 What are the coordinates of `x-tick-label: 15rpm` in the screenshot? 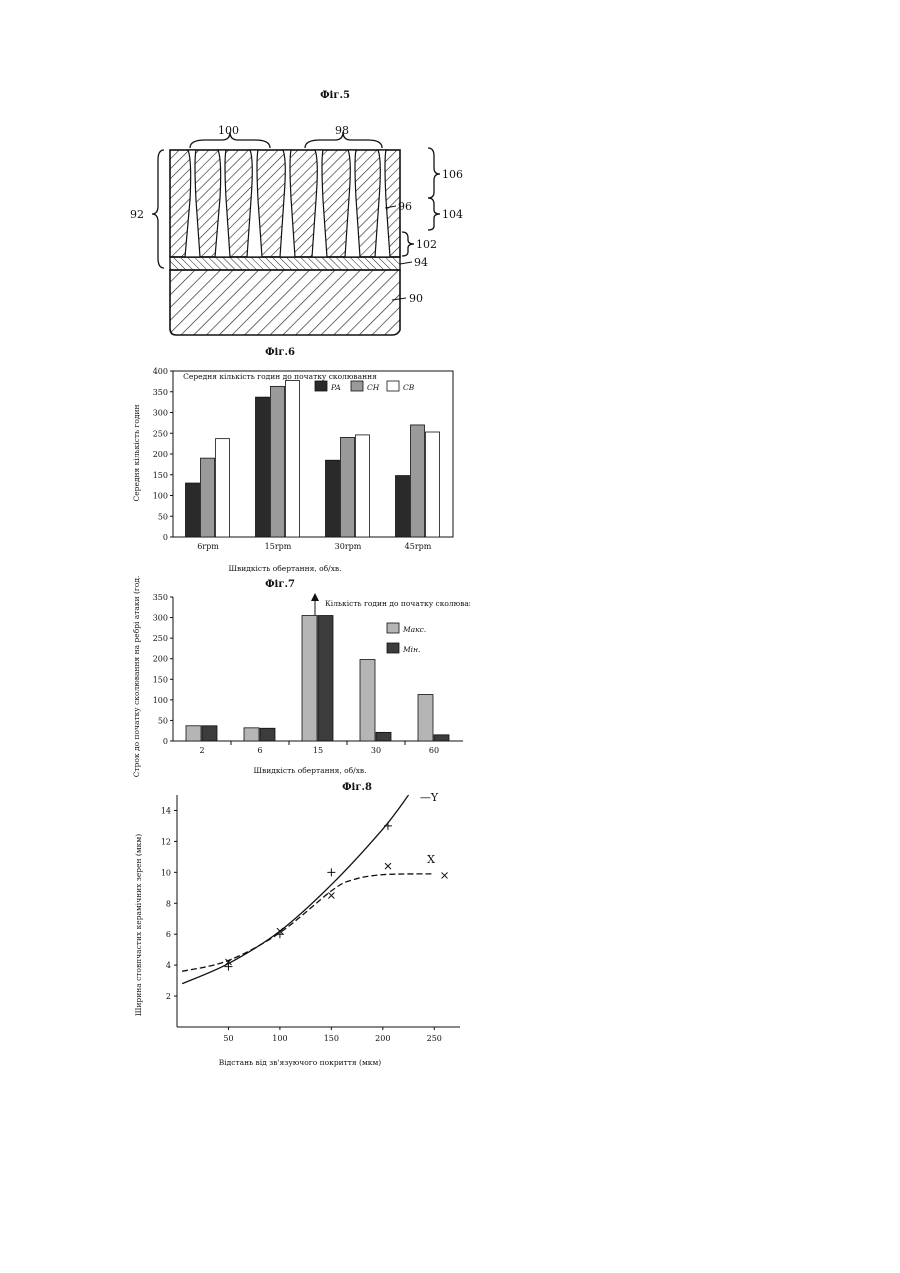 It's located at (278, 546).